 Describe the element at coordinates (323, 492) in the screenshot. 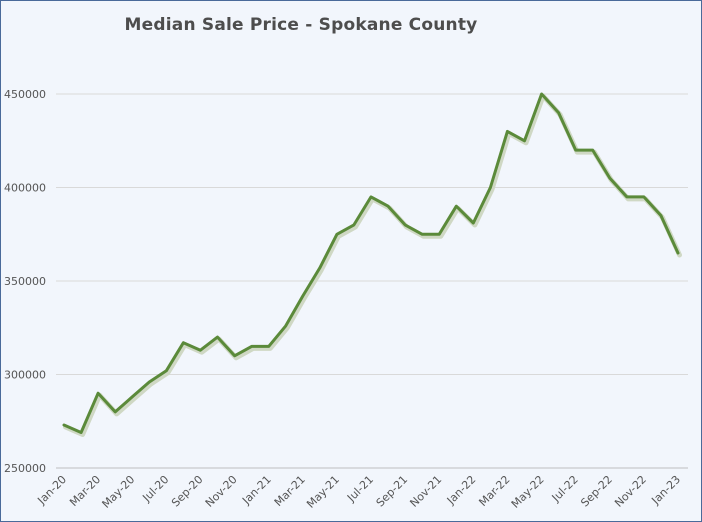

I see `x-tick-label: May-21` at that location.